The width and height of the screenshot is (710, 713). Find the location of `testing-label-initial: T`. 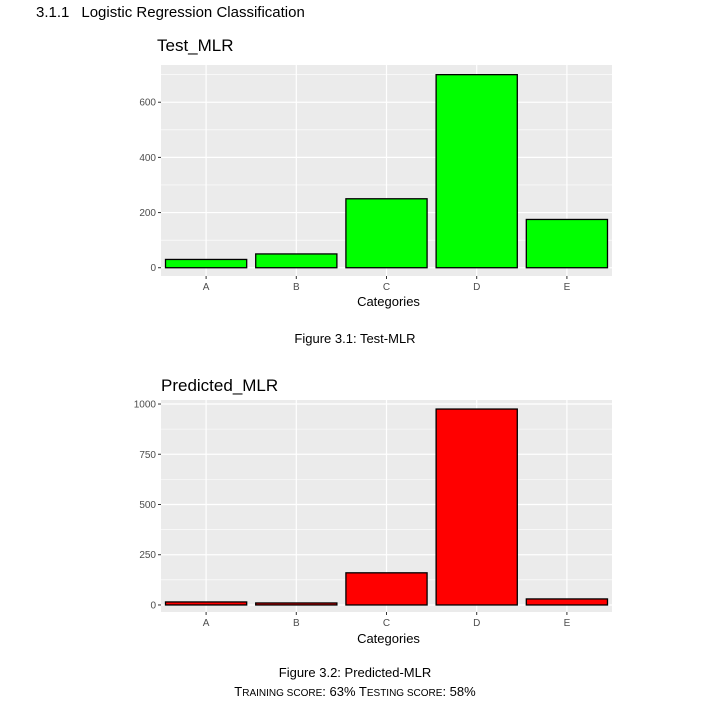

testing-label-initial: T is located at coordinates (362, 691).